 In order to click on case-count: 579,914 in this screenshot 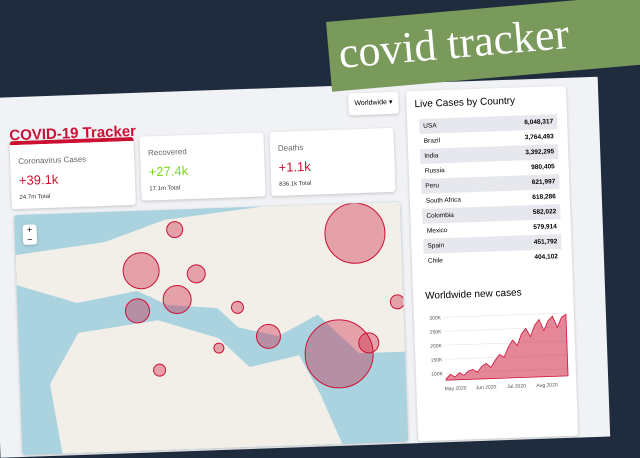, I will do `click(545, 227)`.